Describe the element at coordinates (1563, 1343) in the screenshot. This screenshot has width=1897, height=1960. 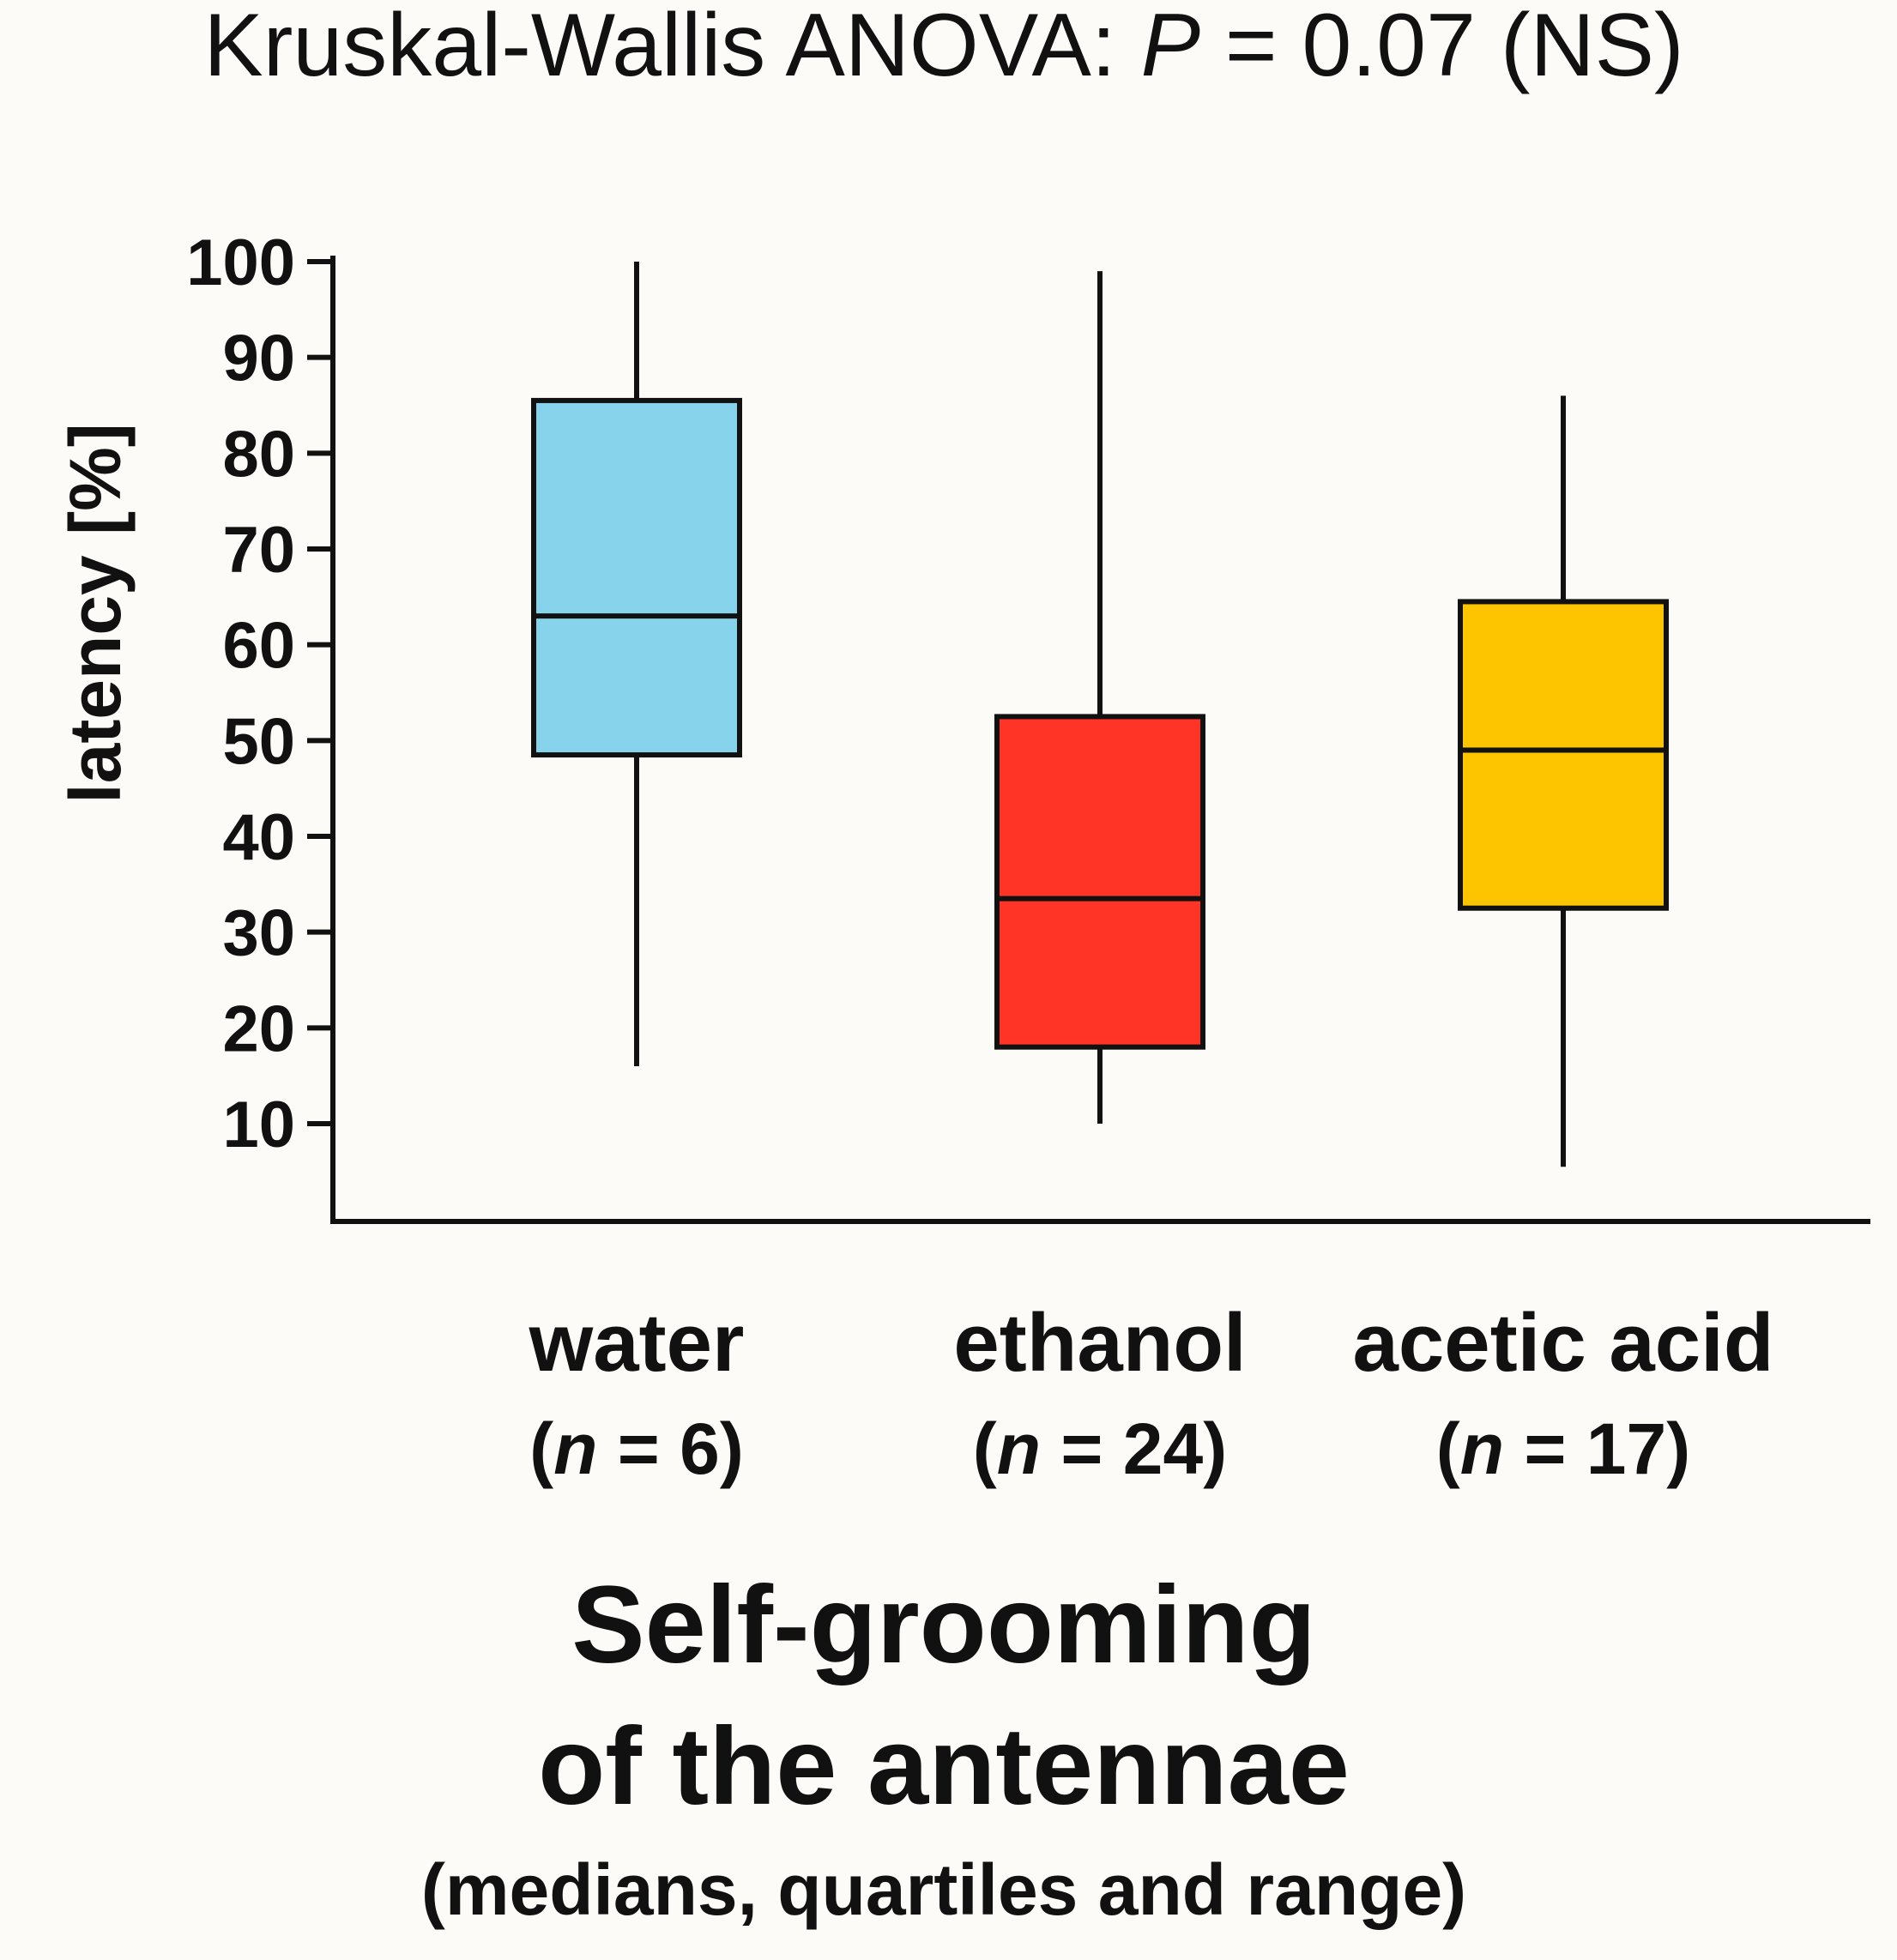
I see `category-label-acetic-acid: acetic acid` at that location.